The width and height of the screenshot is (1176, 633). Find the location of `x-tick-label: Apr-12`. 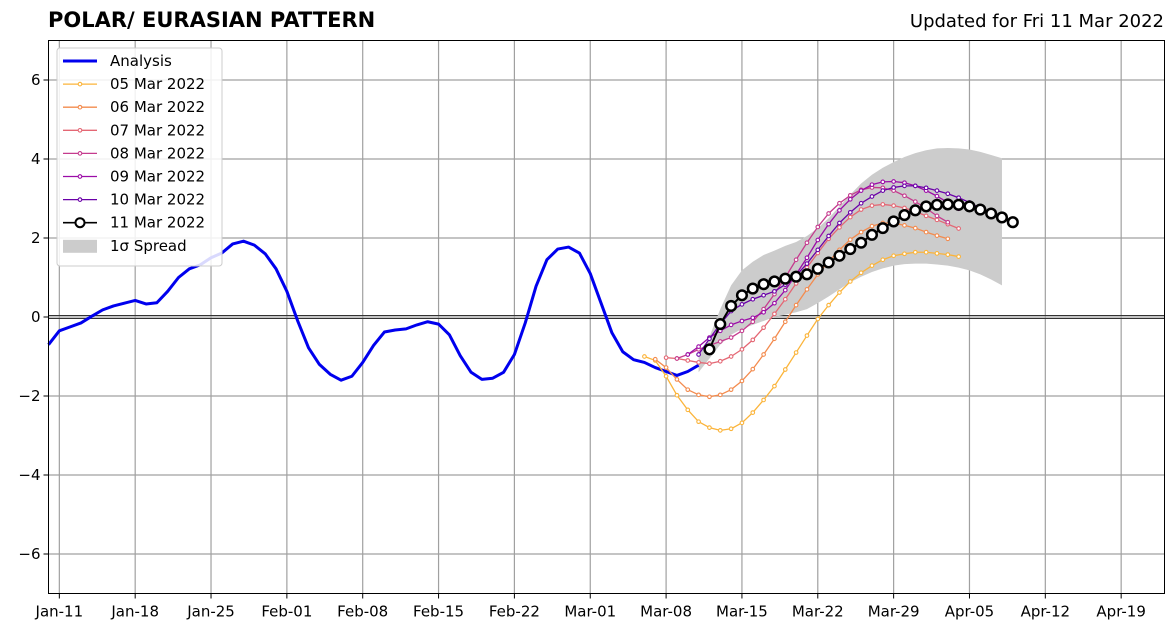

x-tick-label: Apr-12 is located at coordinates (1046, 612).